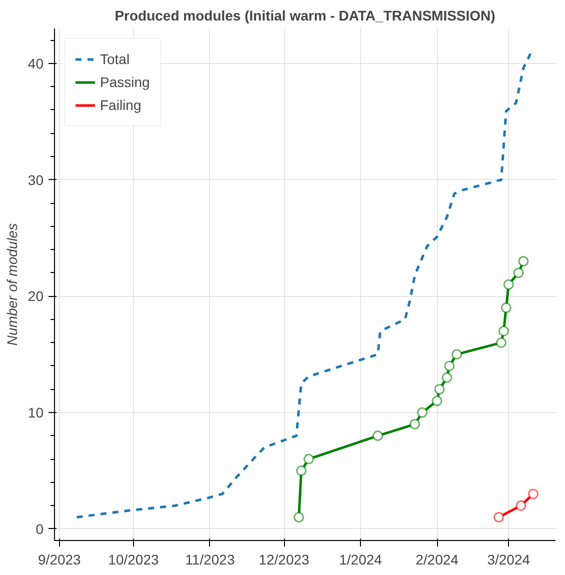 The width and height of the screenshot is (565, 575). Describe the element at coordinates (125, 82) in the screenshot. I see `legend-label: Passing` at that location.